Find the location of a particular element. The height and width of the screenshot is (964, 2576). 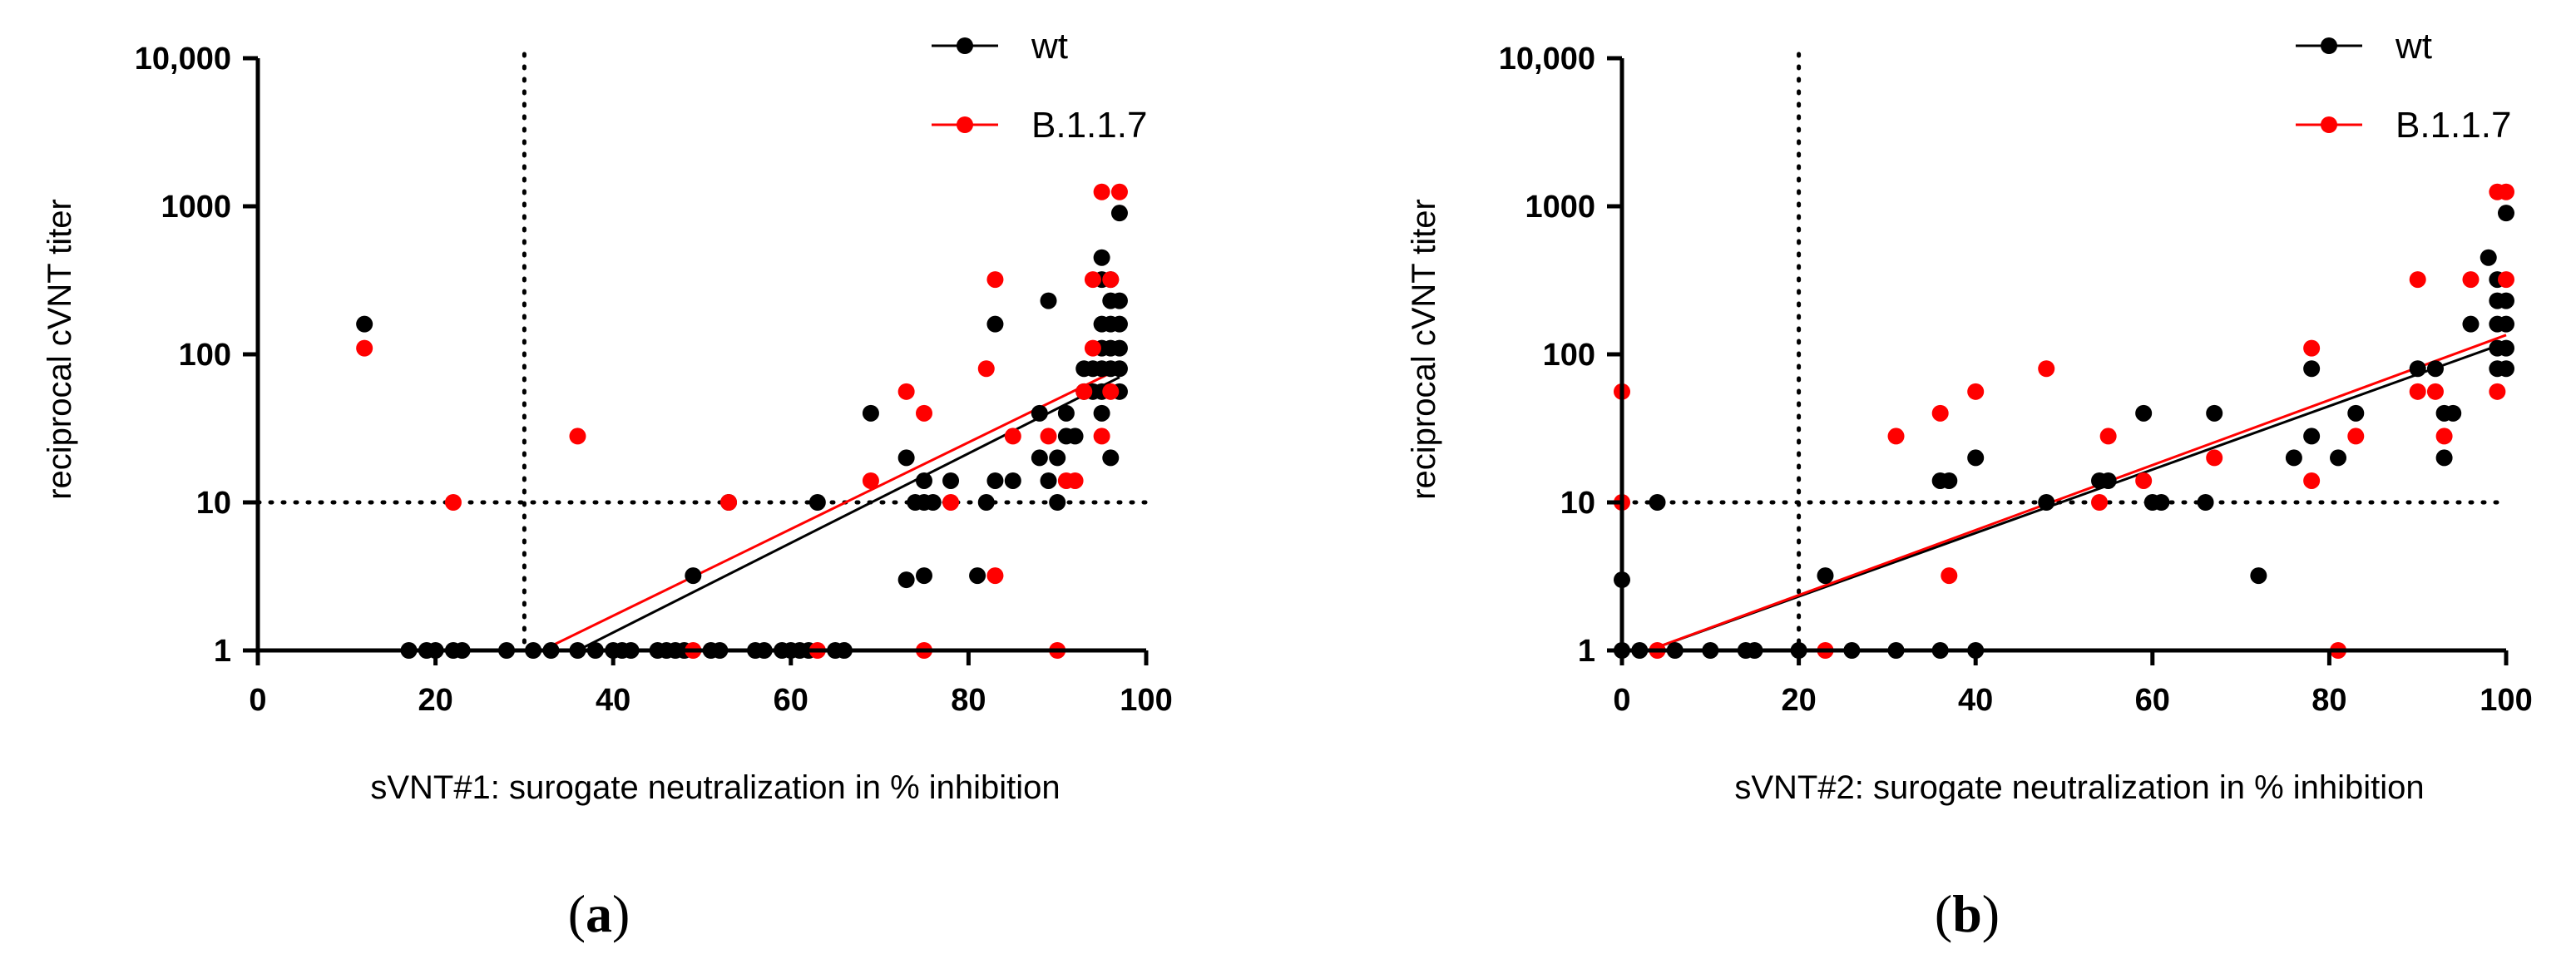

fit-lines is located at coordinates (830, 509).